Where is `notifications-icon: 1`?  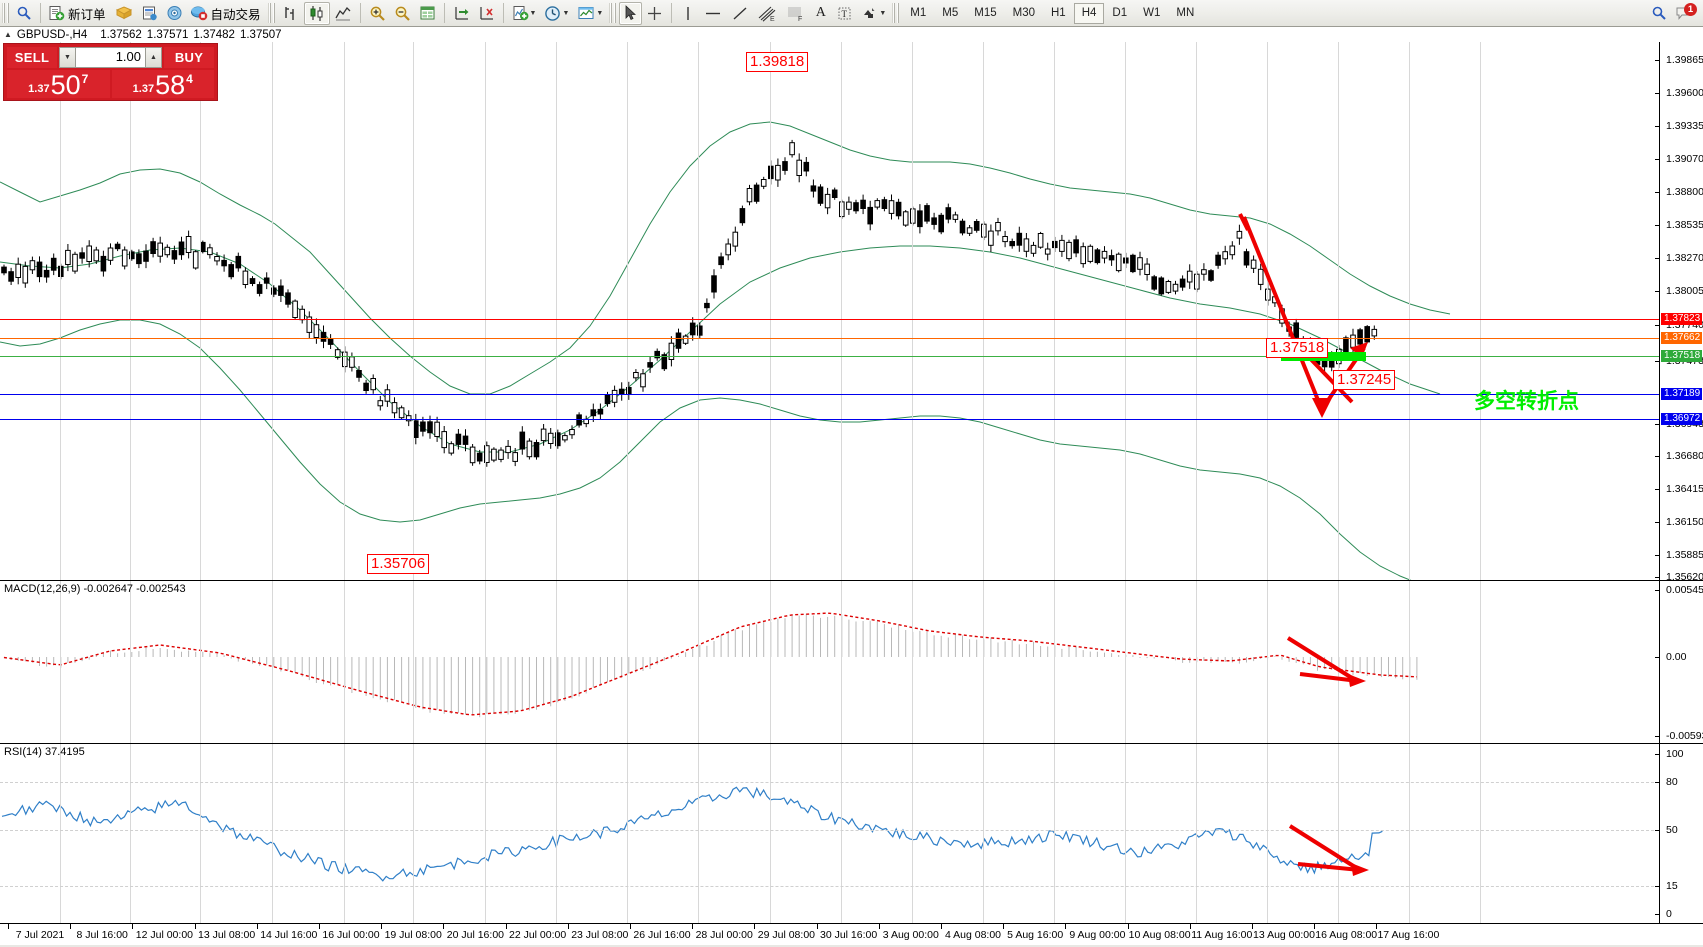 notifications-icon: 1 is located at coordinates (1684, 13).